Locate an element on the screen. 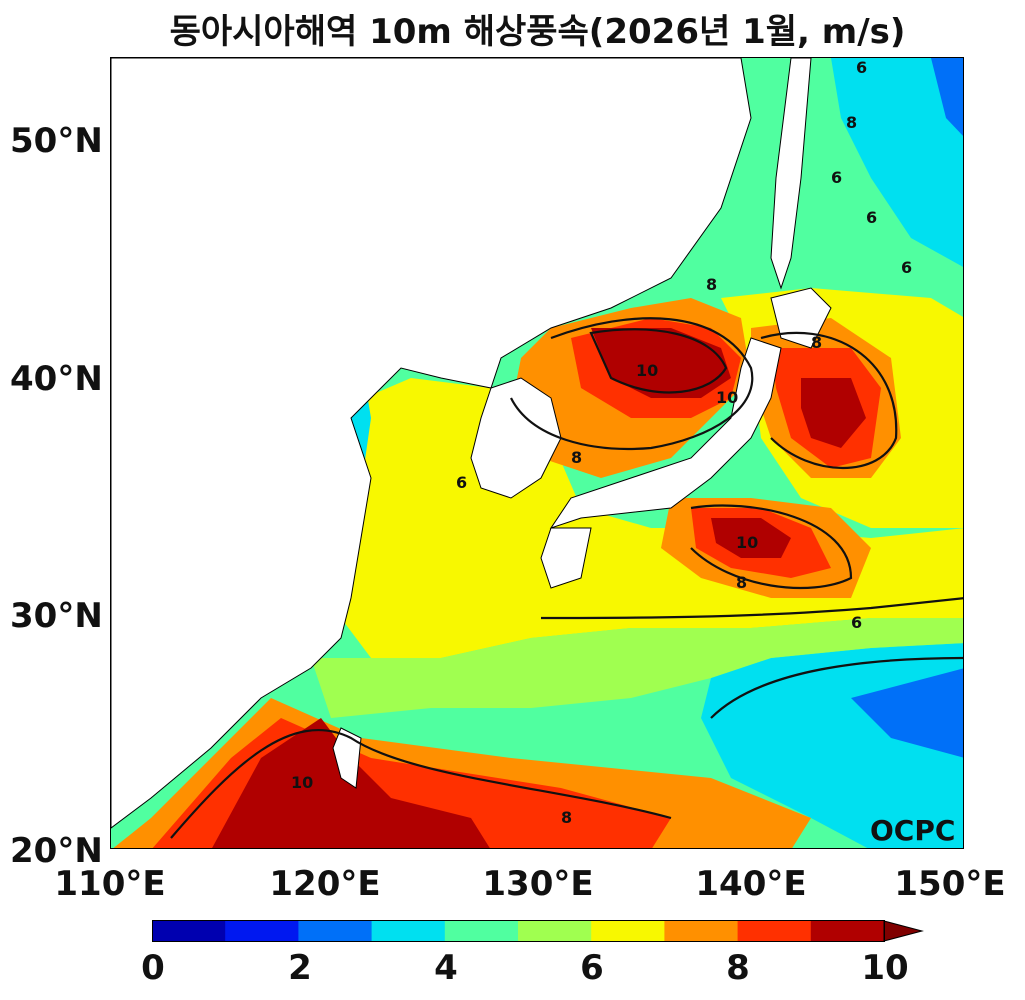 This screenshot has height=1000, width=1025. land-honshu is located at coordinates (665, 433).